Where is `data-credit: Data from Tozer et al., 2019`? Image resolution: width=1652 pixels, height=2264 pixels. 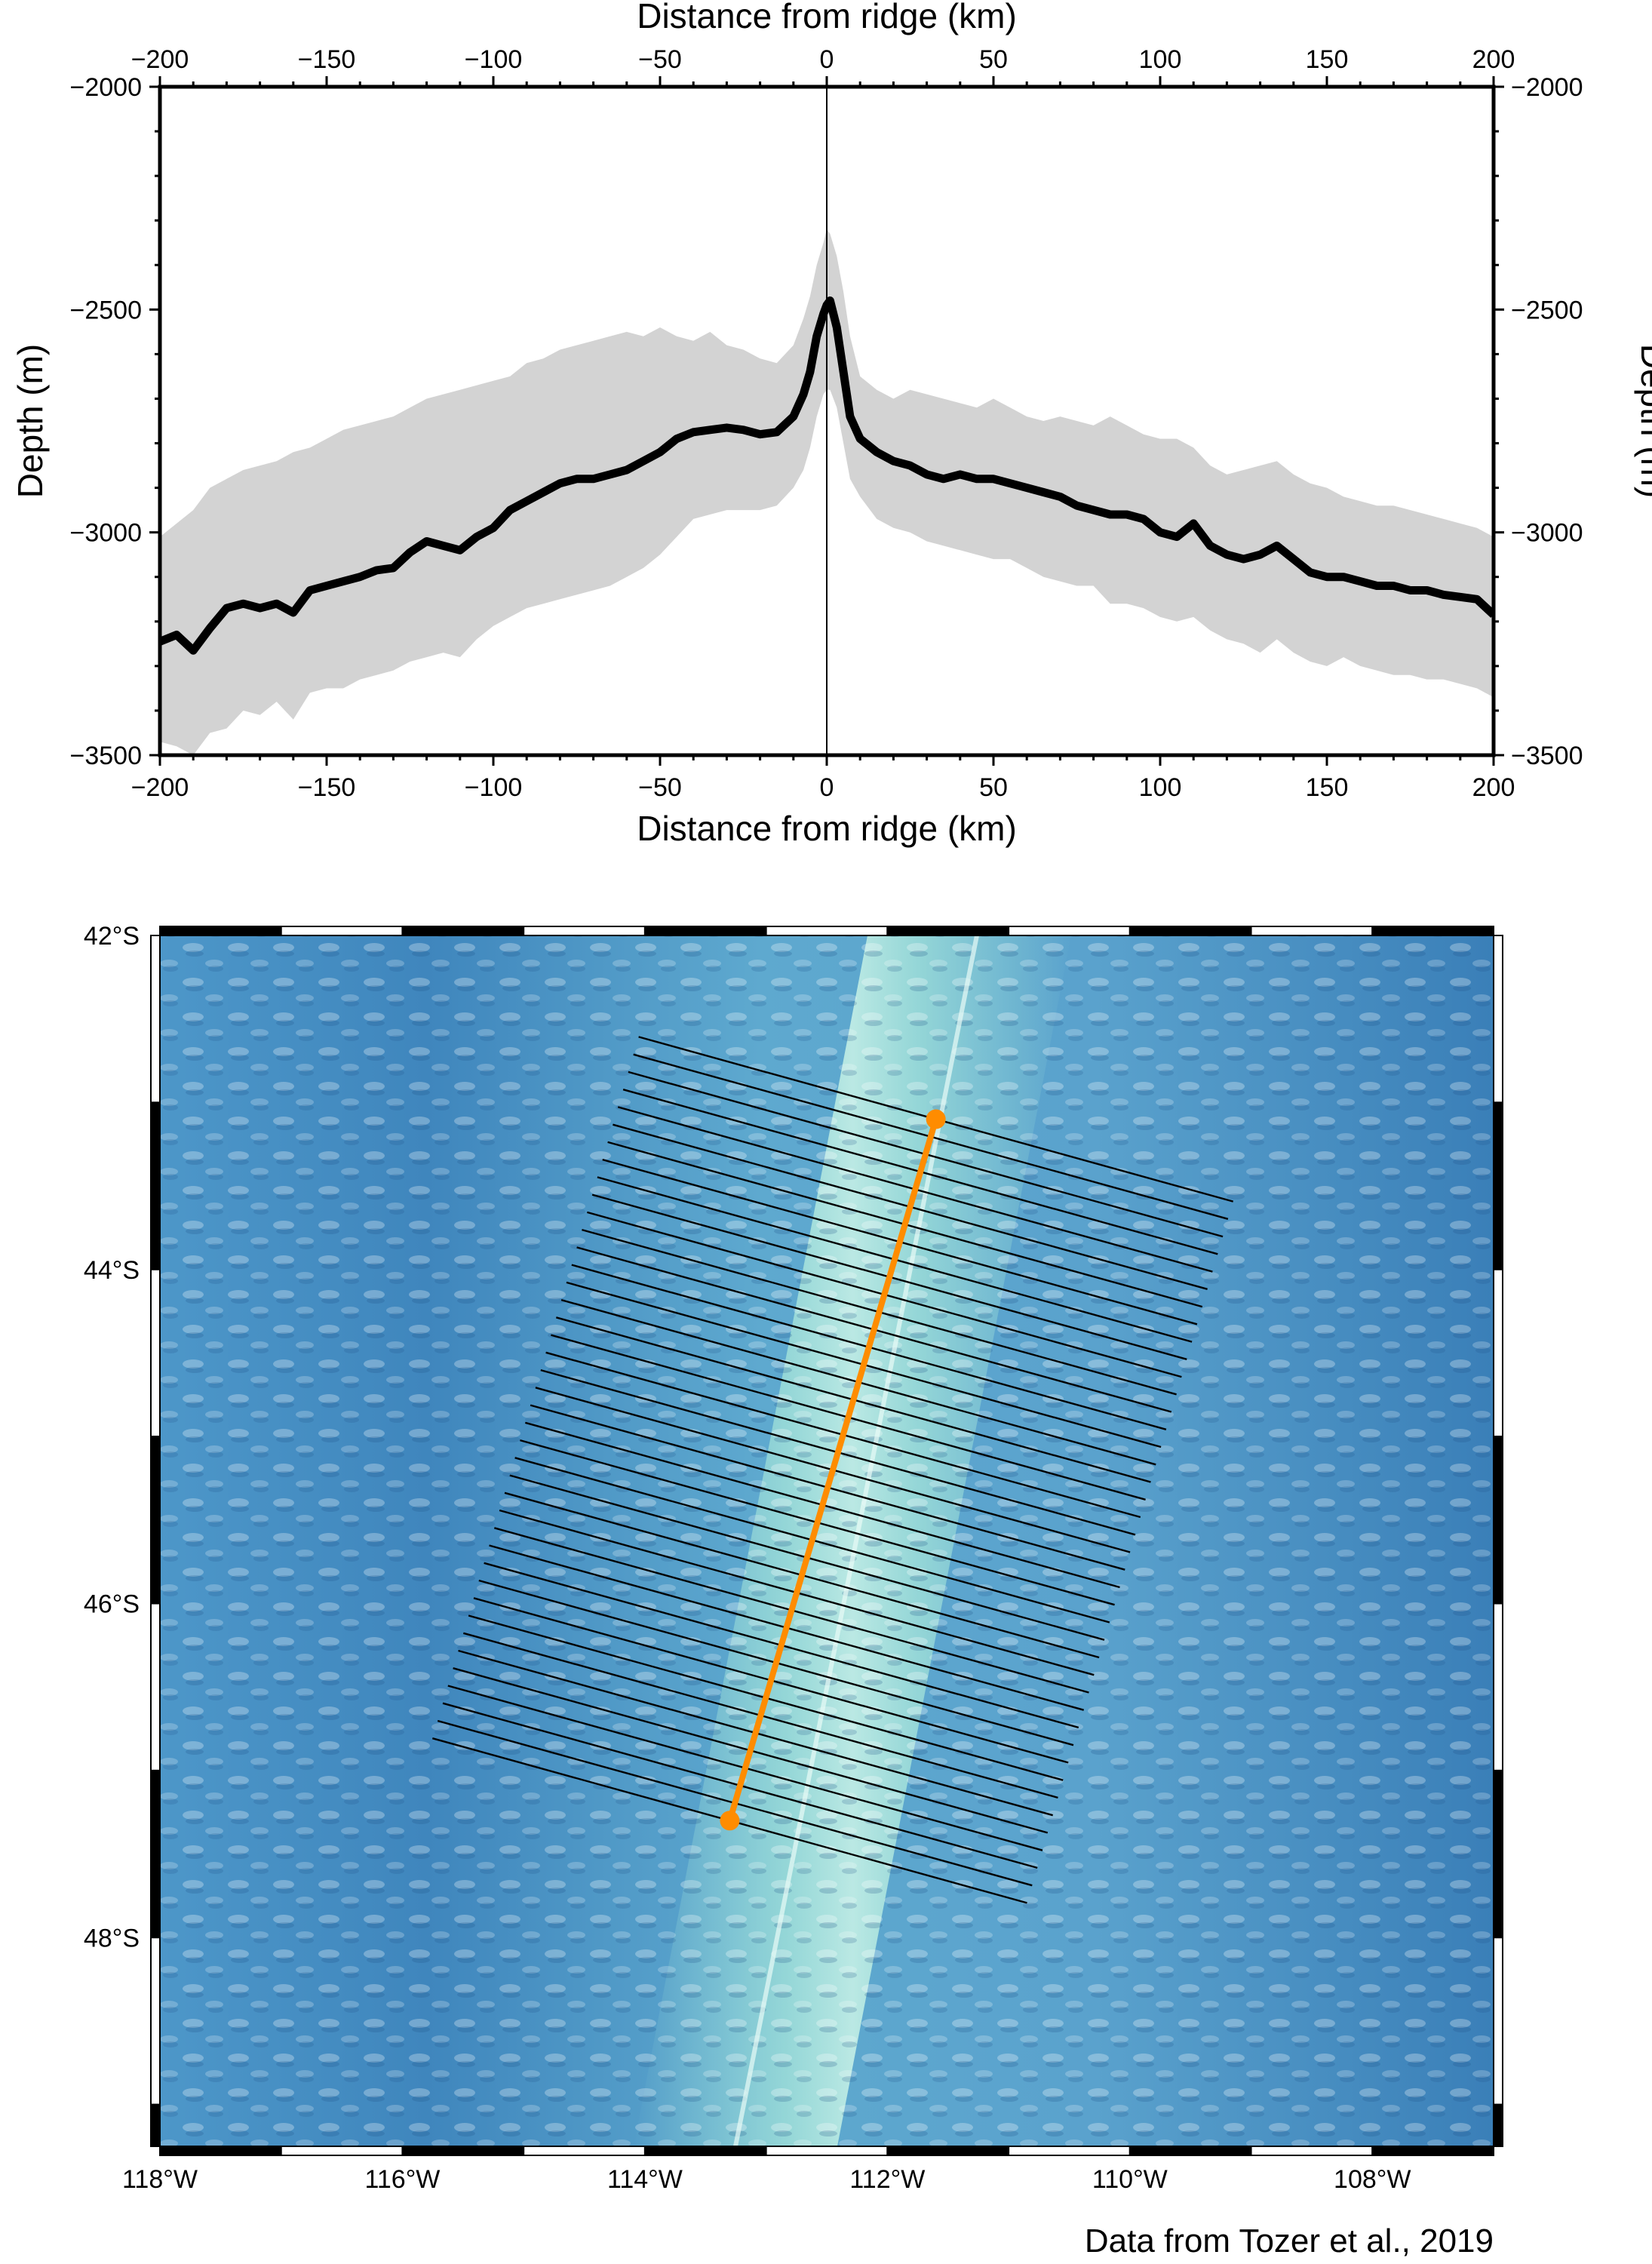 data-credit: Data from Tozer et al., 2019 is located at coordinates (1289, 2241).